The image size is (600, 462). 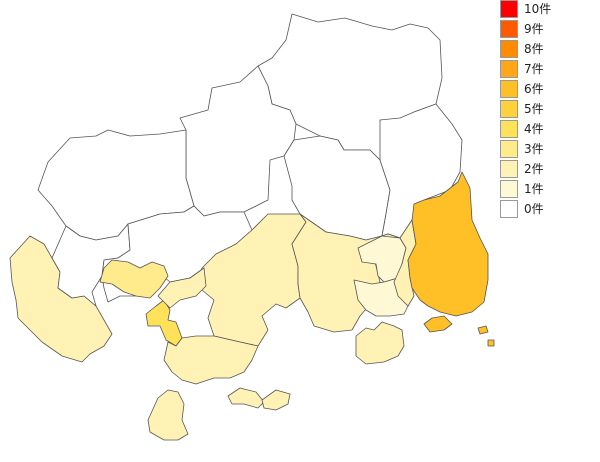 I want to click on legend-label: 0件, so click(x=534, y=209).